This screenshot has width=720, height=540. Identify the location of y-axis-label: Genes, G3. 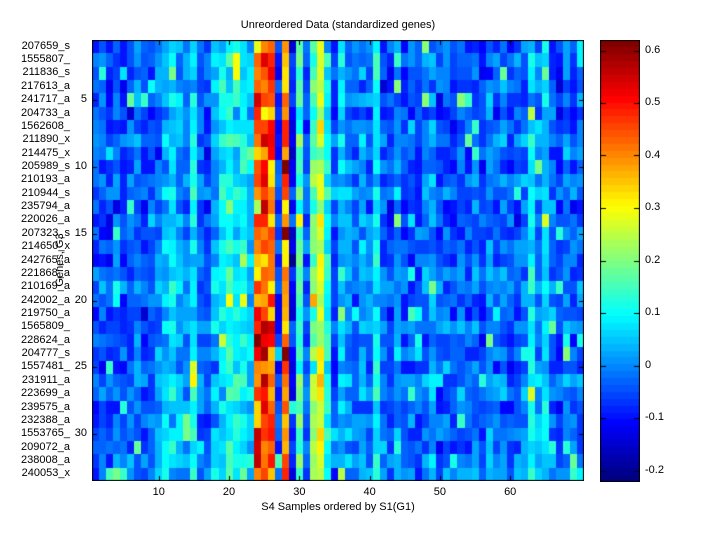
(60, 260).